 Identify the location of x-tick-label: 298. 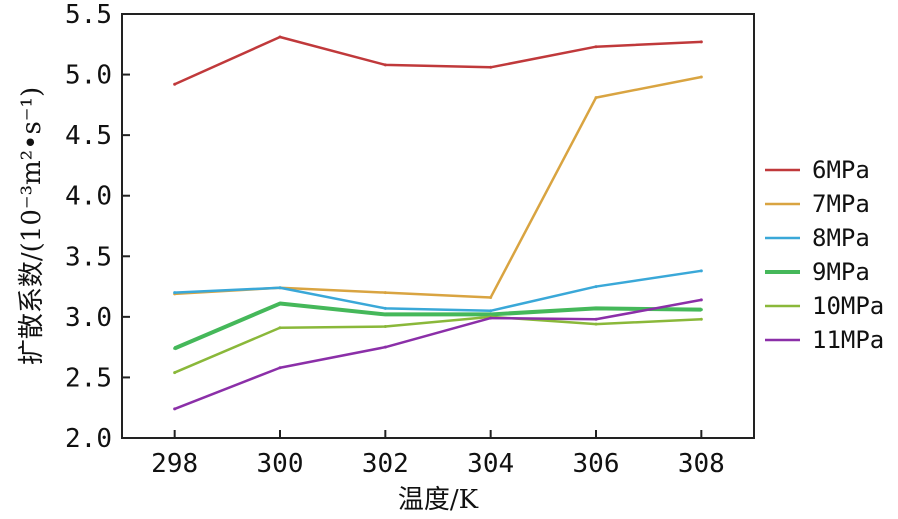
(174, 464).